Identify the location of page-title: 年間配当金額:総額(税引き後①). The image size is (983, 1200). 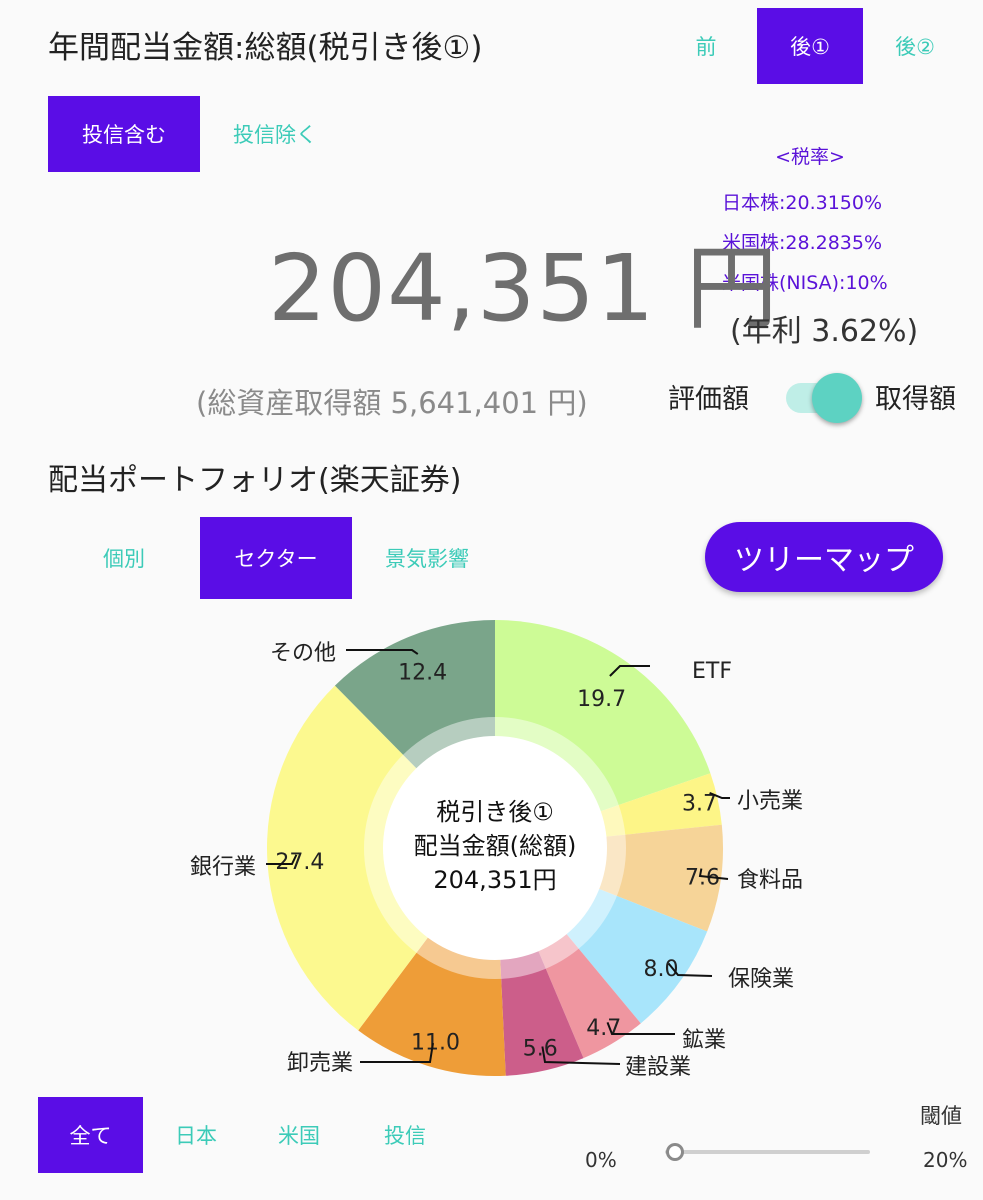
(265, 48).